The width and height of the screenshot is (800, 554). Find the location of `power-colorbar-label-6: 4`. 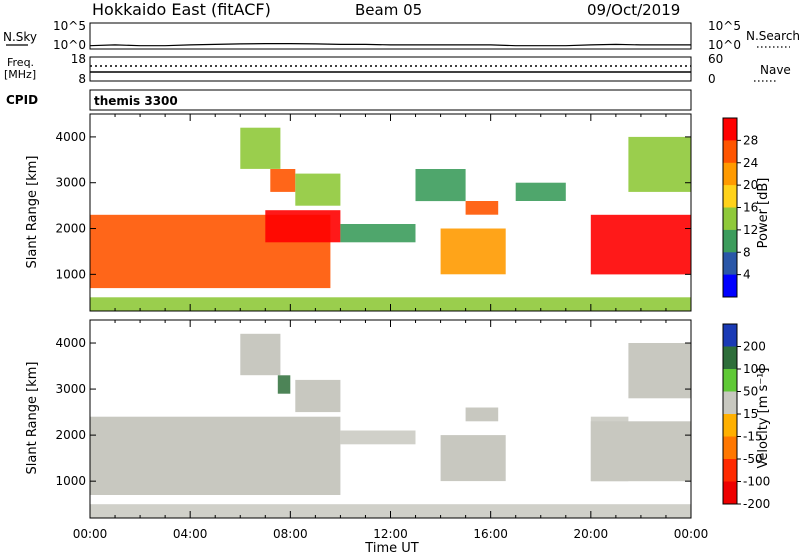

power-colorbar-label-6: 4 is located at coordinates (747, 275).